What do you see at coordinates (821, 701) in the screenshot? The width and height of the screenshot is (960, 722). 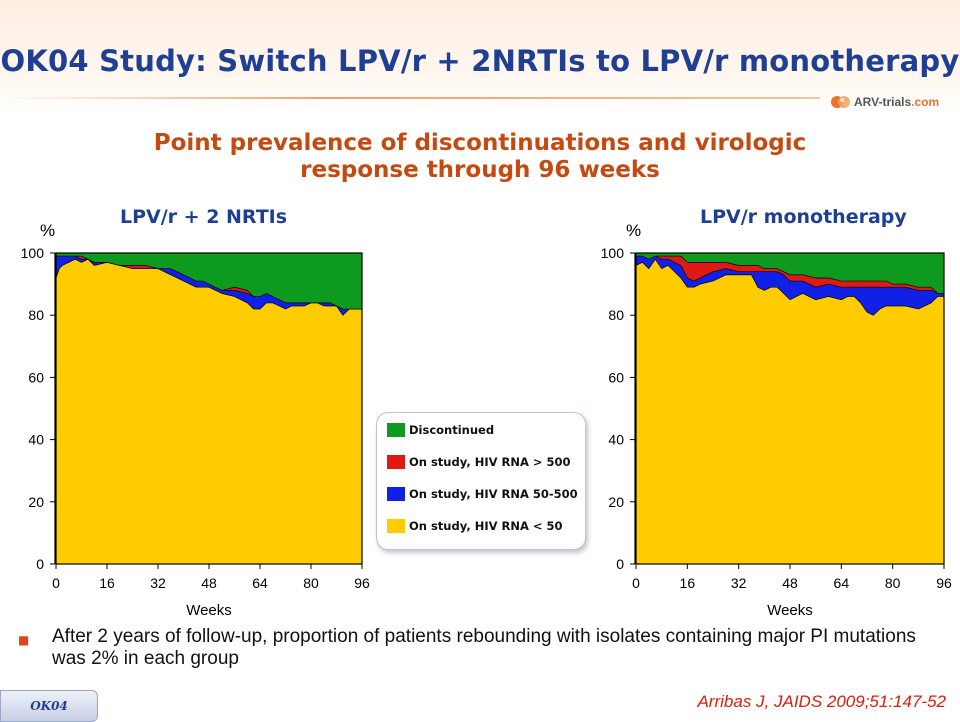 I see `citation: Arribas J, JAIDS 2009;51:147-52` at bounding box center [821, 701].